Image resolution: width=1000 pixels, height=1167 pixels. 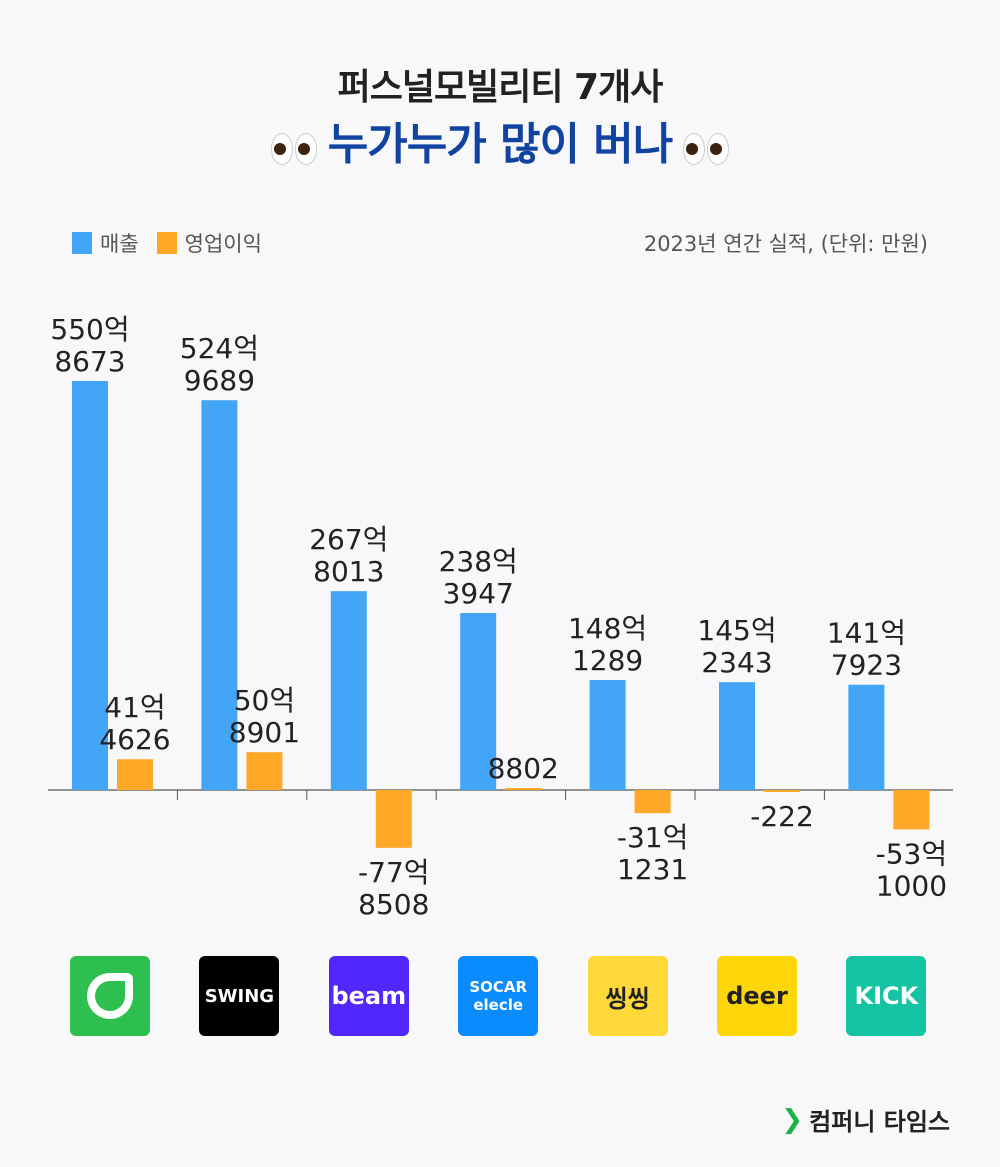 What do you see at coordinates (866, 633) in the screenshot?
I see `revenue-data-label: 141억` at bounding box center [866, 633].